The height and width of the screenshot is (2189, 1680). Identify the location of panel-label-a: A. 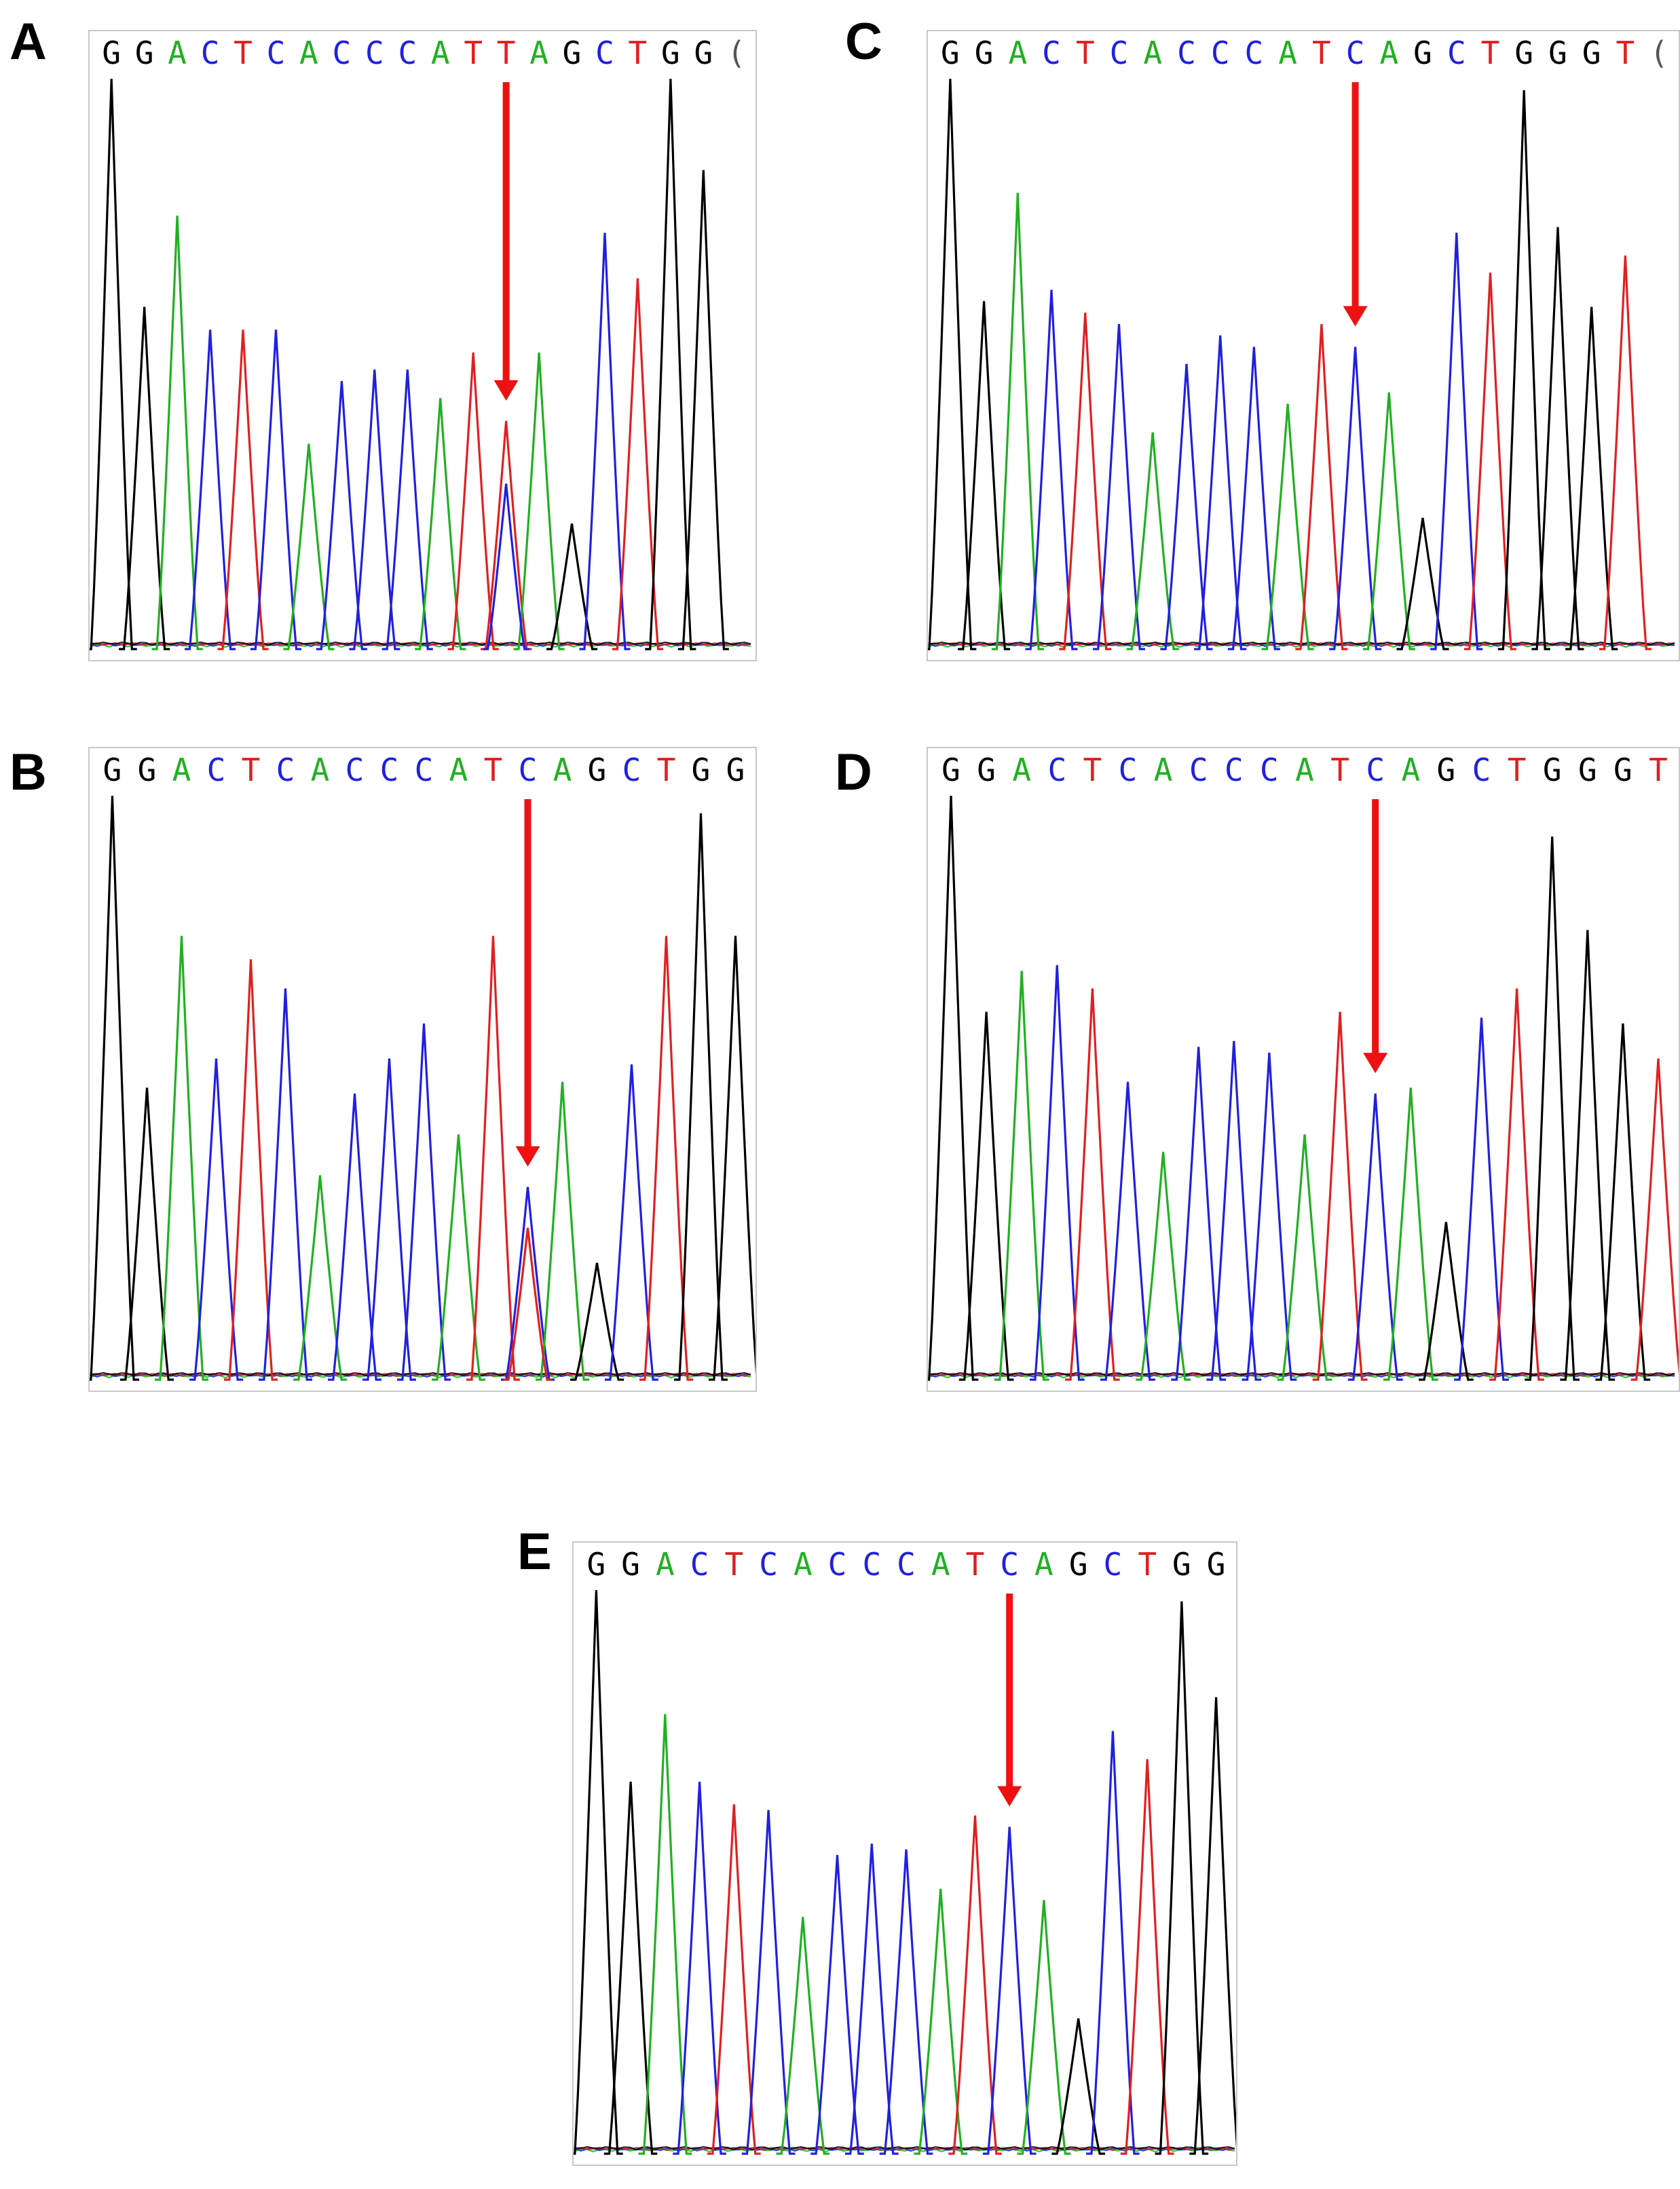
(29, 42).